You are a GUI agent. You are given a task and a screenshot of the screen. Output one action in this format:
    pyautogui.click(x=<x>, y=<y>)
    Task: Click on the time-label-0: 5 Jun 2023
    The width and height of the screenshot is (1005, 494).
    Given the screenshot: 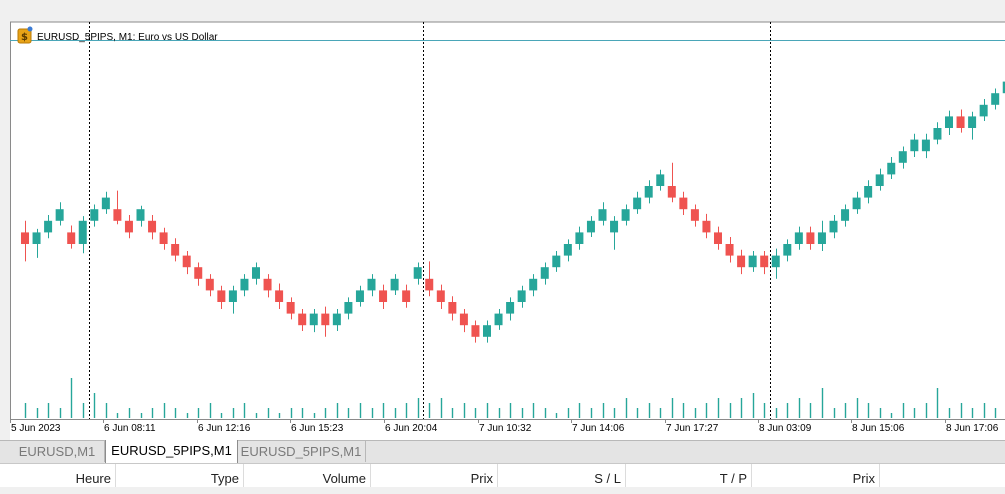 What is the action you would take?
    pyautogui.click(x=36, y=428)
    